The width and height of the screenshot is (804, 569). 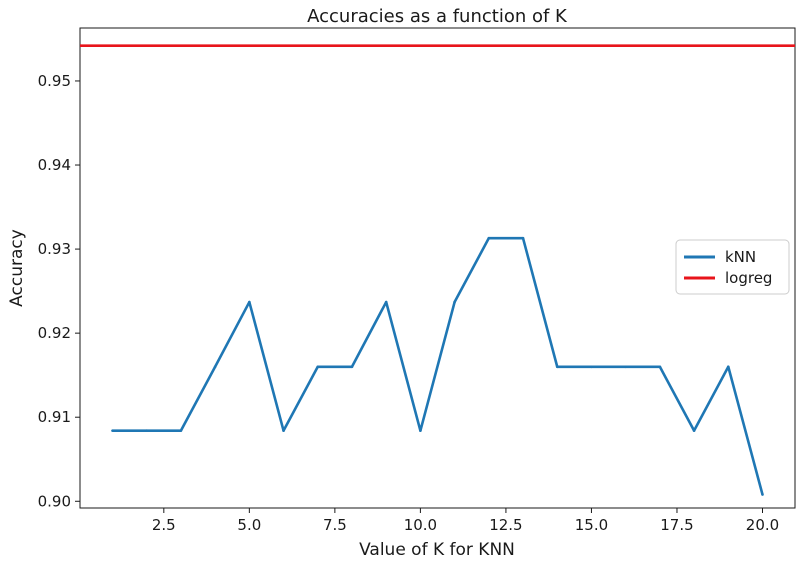 What do you see at coordinates (762, 525) in the screenshot?
I see `x-tick-label: 20.0` at bounding box center [762, 525].